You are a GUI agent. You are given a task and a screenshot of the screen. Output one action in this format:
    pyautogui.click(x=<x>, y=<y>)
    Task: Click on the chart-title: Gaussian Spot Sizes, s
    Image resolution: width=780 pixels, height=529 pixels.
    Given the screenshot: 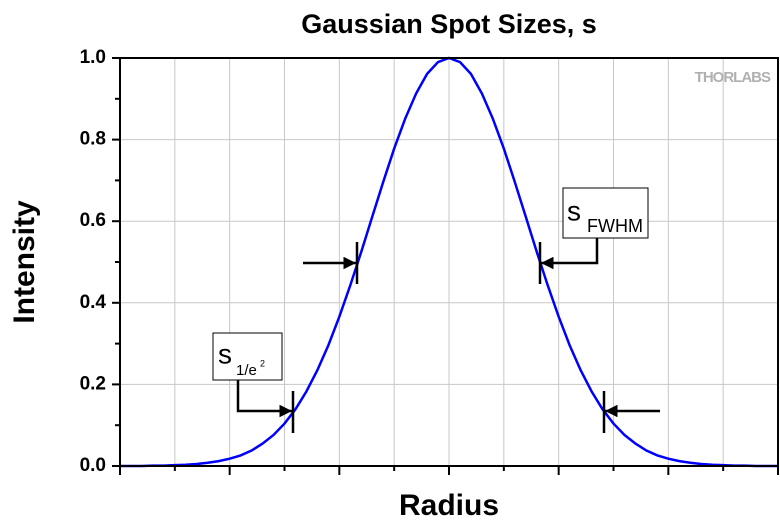 What is the action you would take?
    pyautogui.click(x=449, y=24)
    